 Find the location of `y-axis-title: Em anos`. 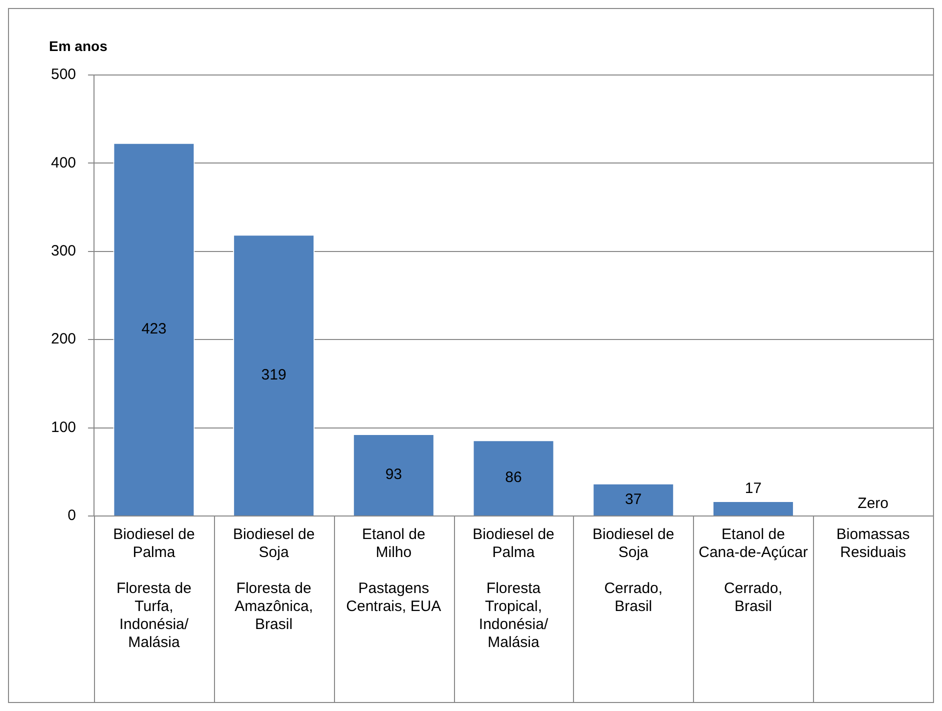

y-axis-title: Em anos is located at coordinates (78, 46).